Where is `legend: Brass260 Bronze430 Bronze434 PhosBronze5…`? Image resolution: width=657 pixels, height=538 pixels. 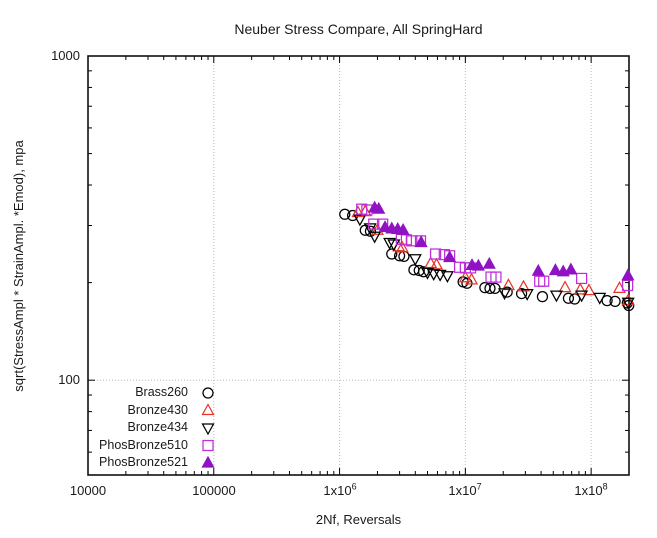
legend: Brass260 Bronze430 Bronze434 PhosBronze5… is located at coordinates (108, 428).